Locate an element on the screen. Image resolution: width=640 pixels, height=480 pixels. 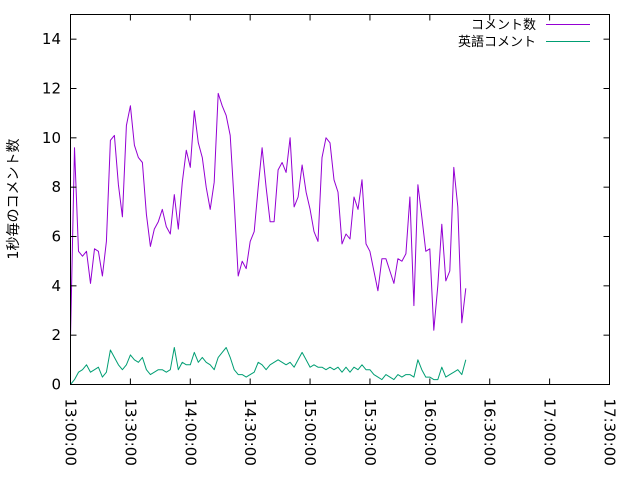
y-tick-label: 10 is located at coordinates (51, 138).